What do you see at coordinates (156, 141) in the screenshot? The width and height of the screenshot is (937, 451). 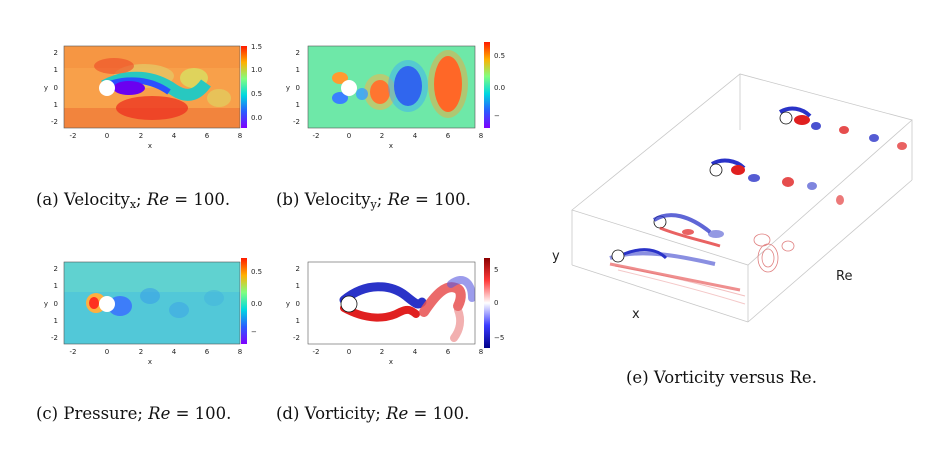 I see `x-axis-ticks: -2 0 2 4 6 8 x` at bounding box center [156, 141].